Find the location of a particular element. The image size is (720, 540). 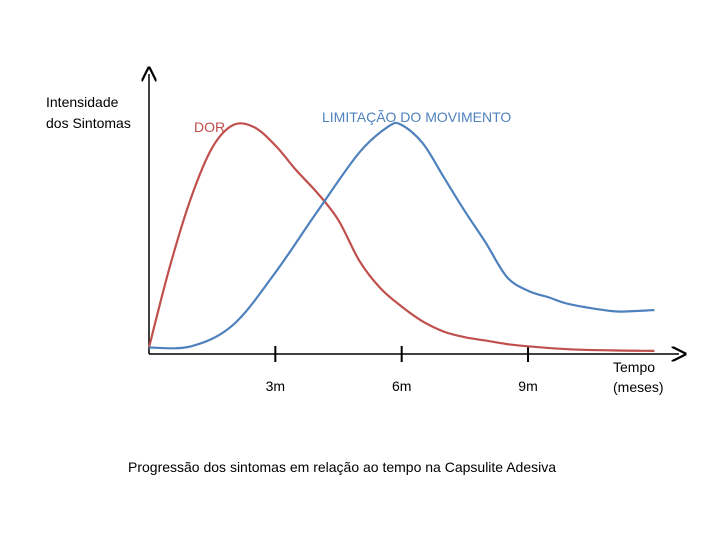

x-tick-label-3m: 3m is located at coordinates (275, 386).